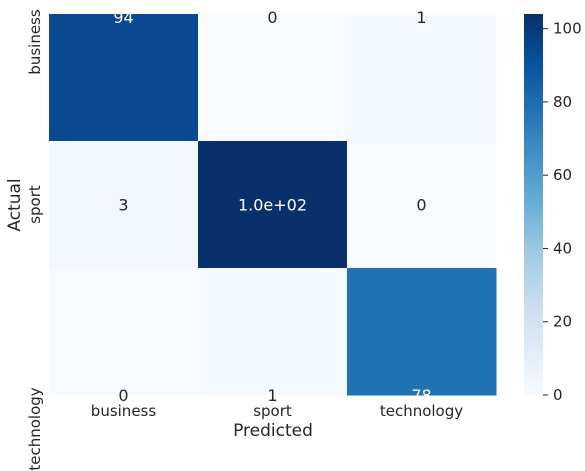 This screenshot has height=471, width=585. I want to click on heatmap-cell-sport-technology, so click(422, 205).